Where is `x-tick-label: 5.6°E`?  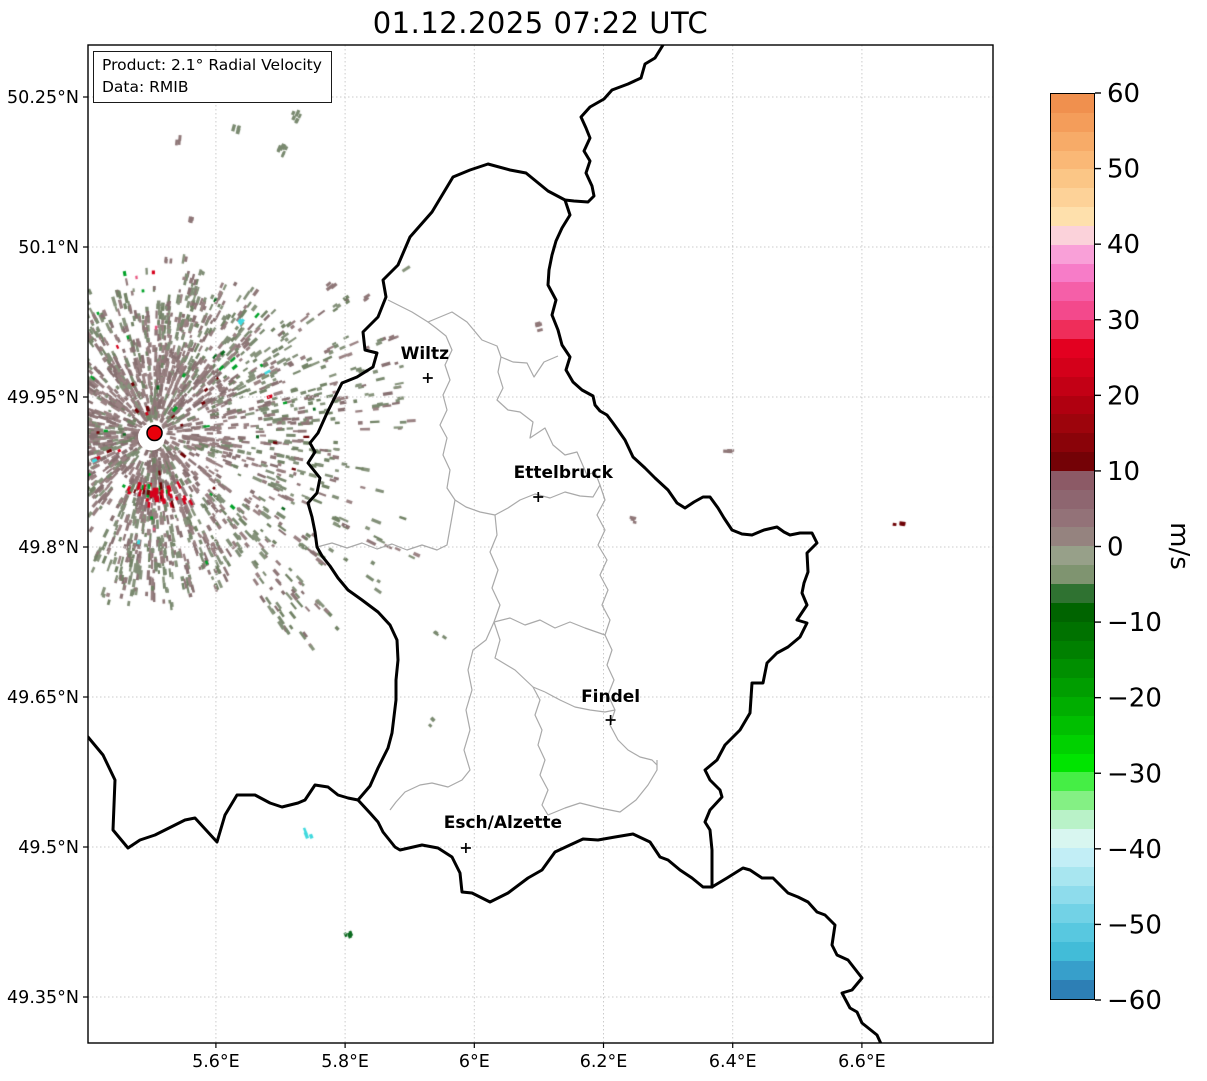
x-tick-label: 5.6°E is located at coordinates (216, 1062).